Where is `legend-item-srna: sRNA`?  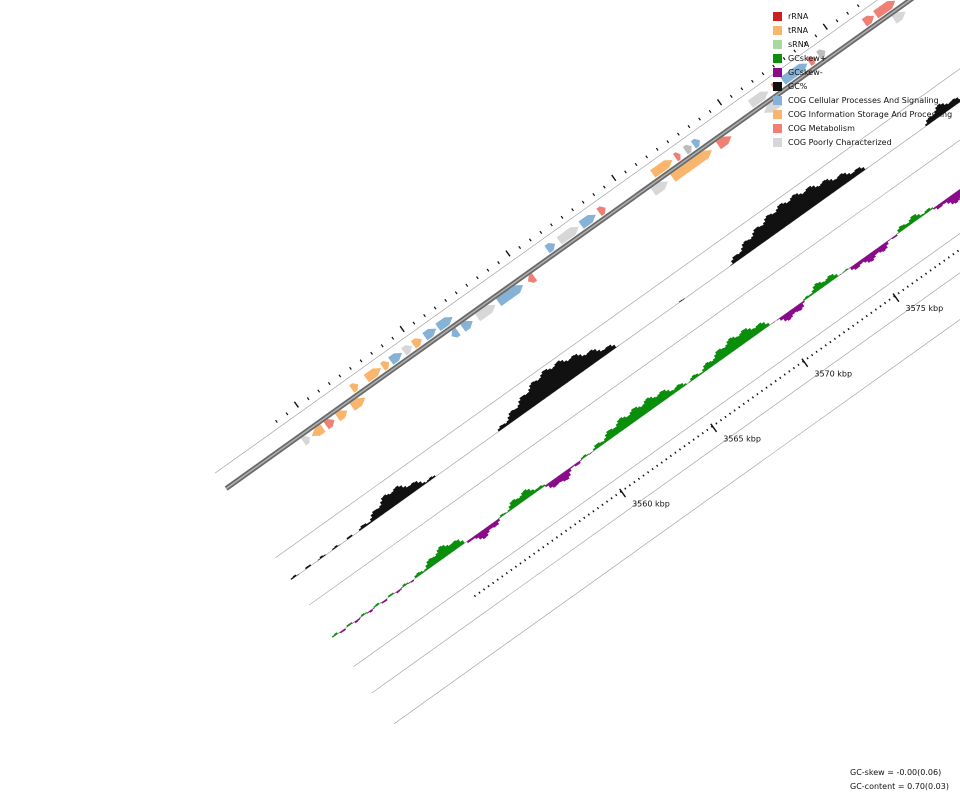
legend-item-srna: sRNA is located at coordinates (862, 44).